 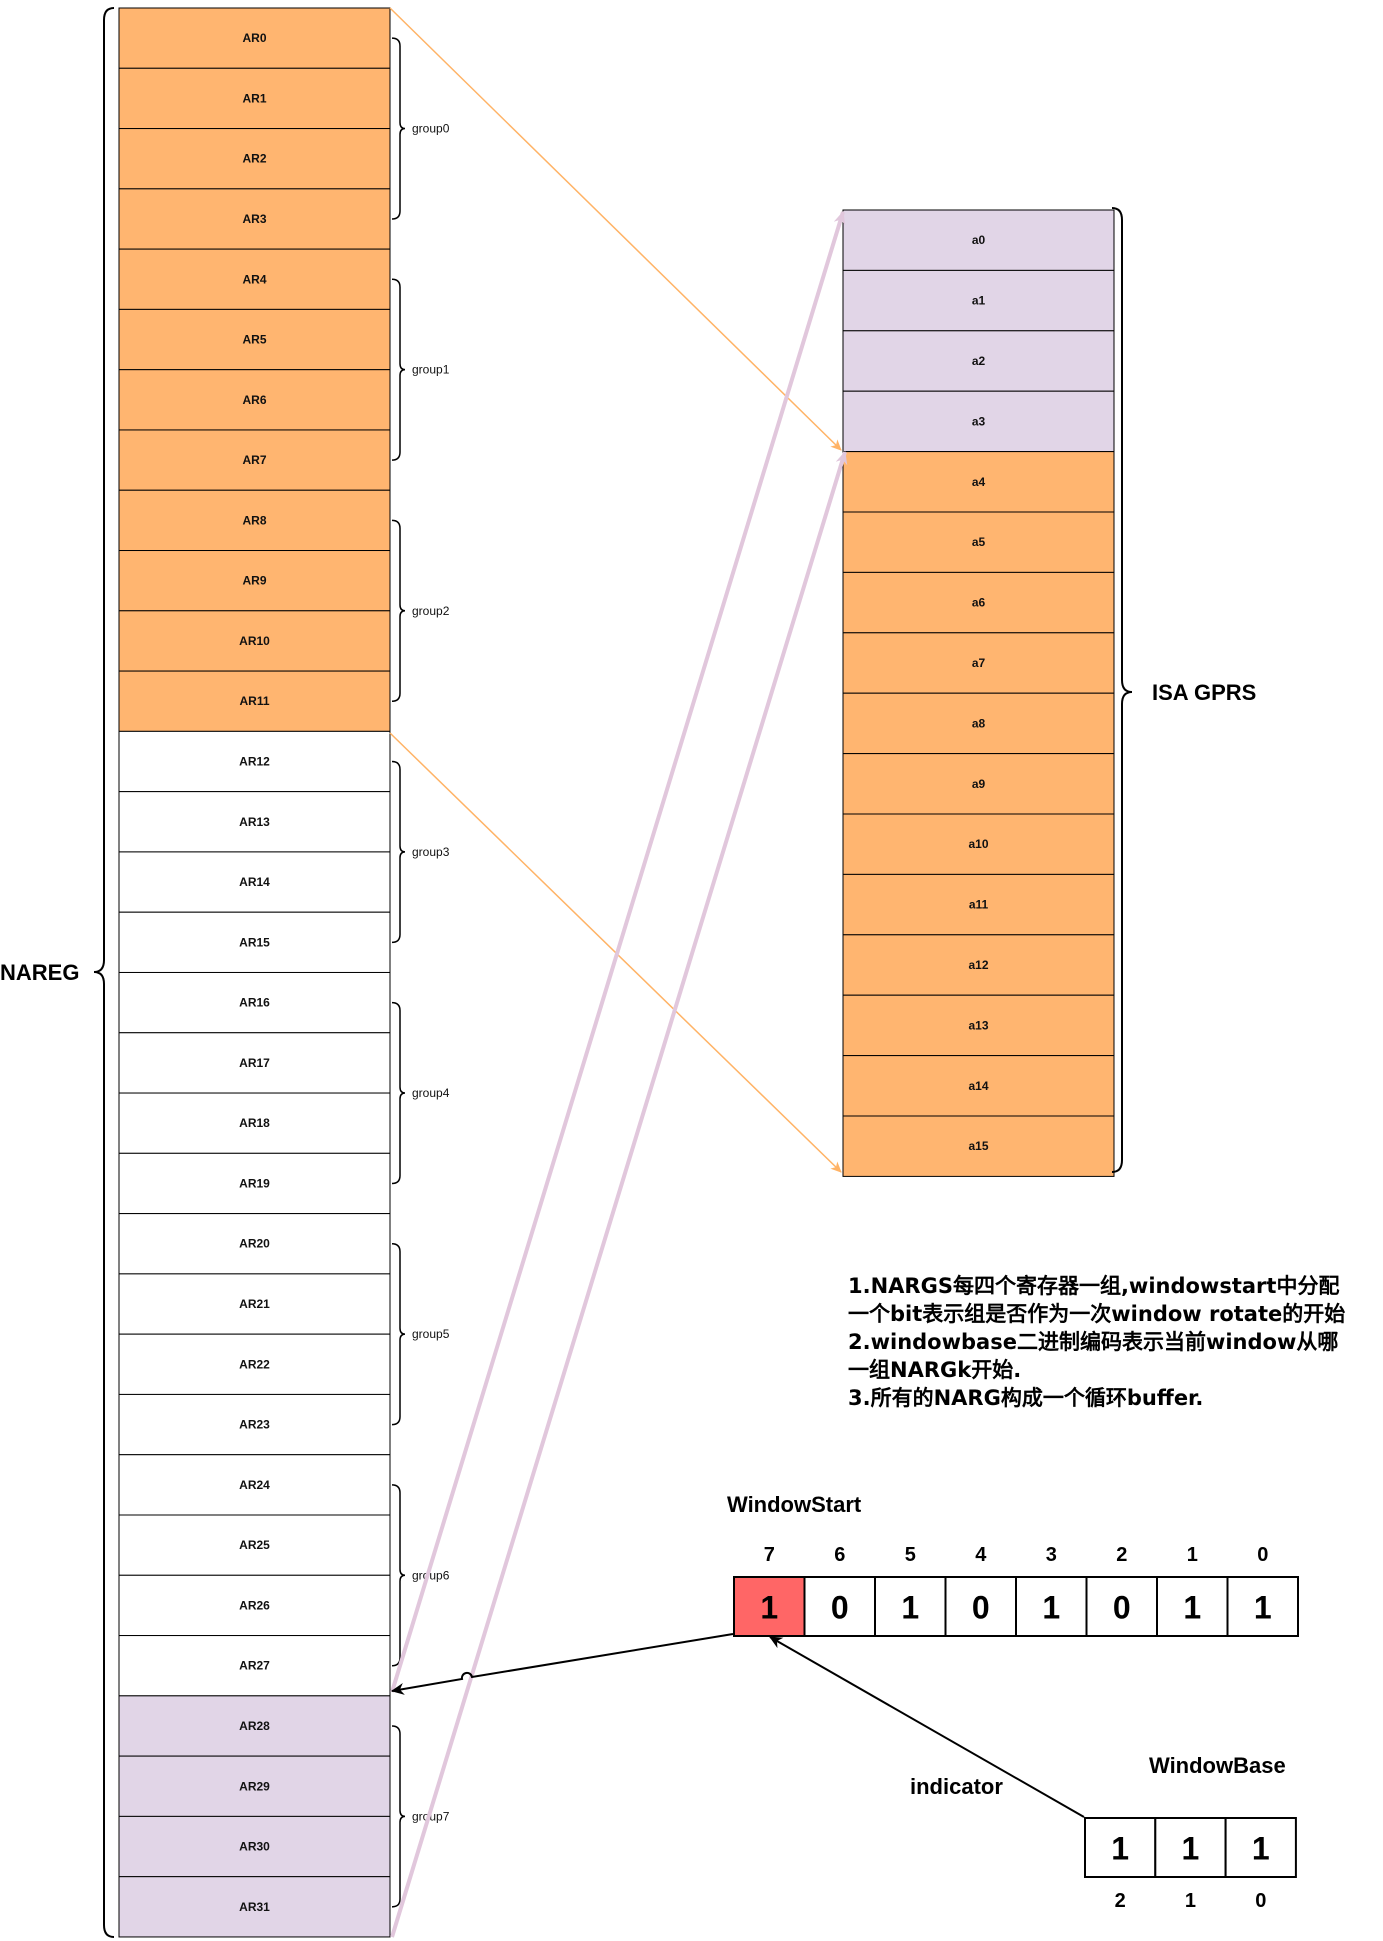 I want to click on nareg-register-label: AR8, so click(x=254, y=520).